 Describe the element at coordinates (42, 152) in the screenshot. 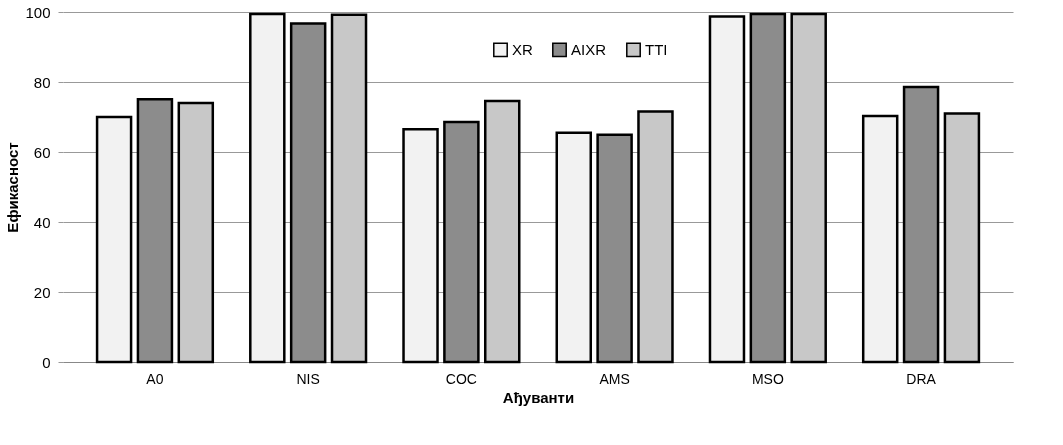

I see `y-tick-label: 60` at that location.